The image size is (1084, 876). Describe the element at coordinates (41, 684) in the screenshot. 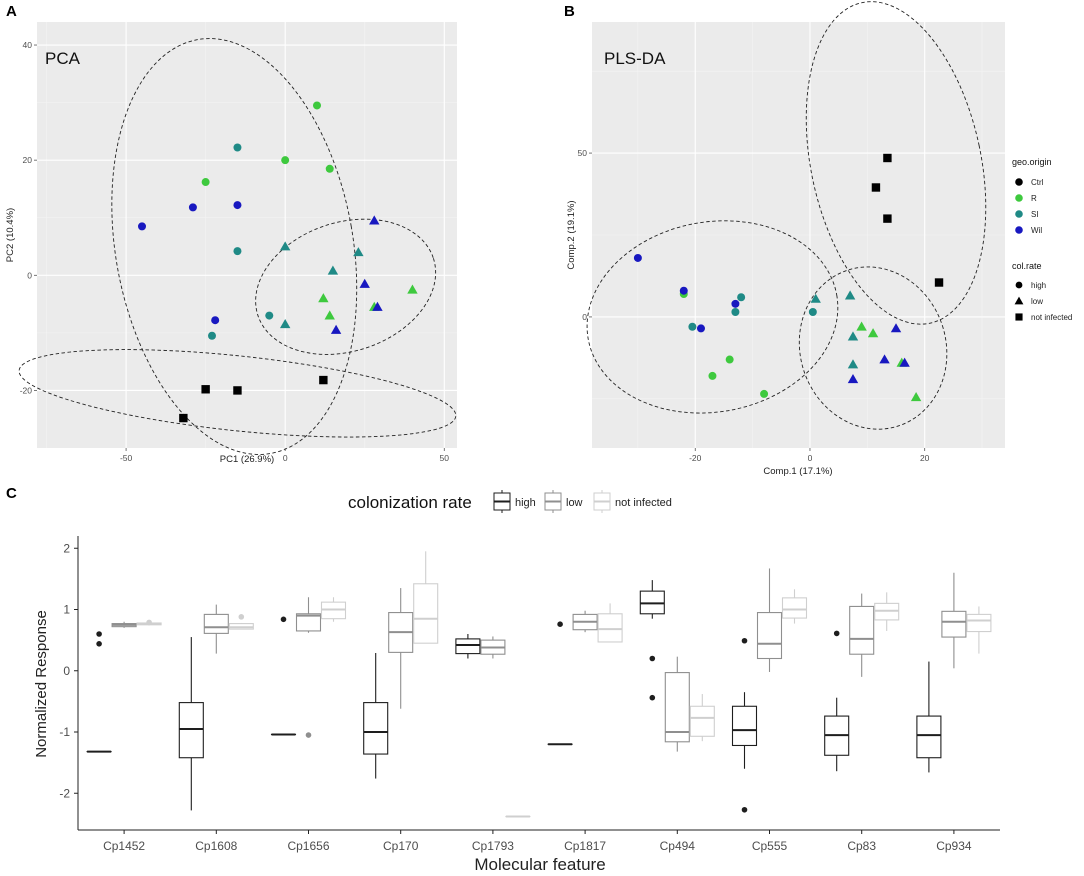

I see `boxplot-y-axis-title: Normalized Response` at that location.